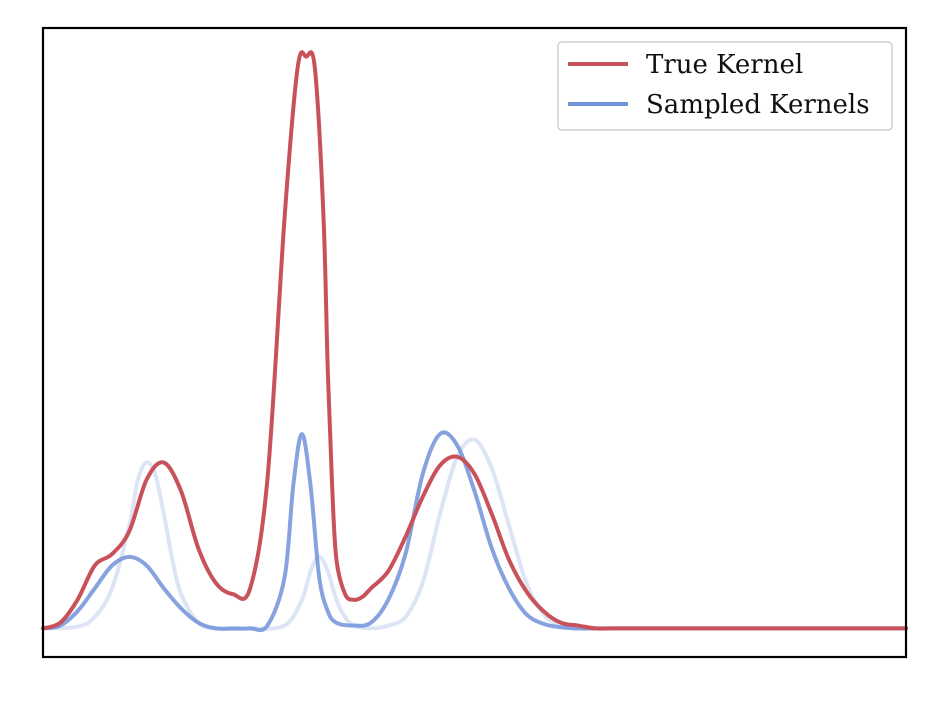 The height and width of the screenshot is (701, 935). Describe the element at coordinates (758, 105) in the screenshot. I see `legend-label-sampled-kernels: Sampled Kernels` at that location.